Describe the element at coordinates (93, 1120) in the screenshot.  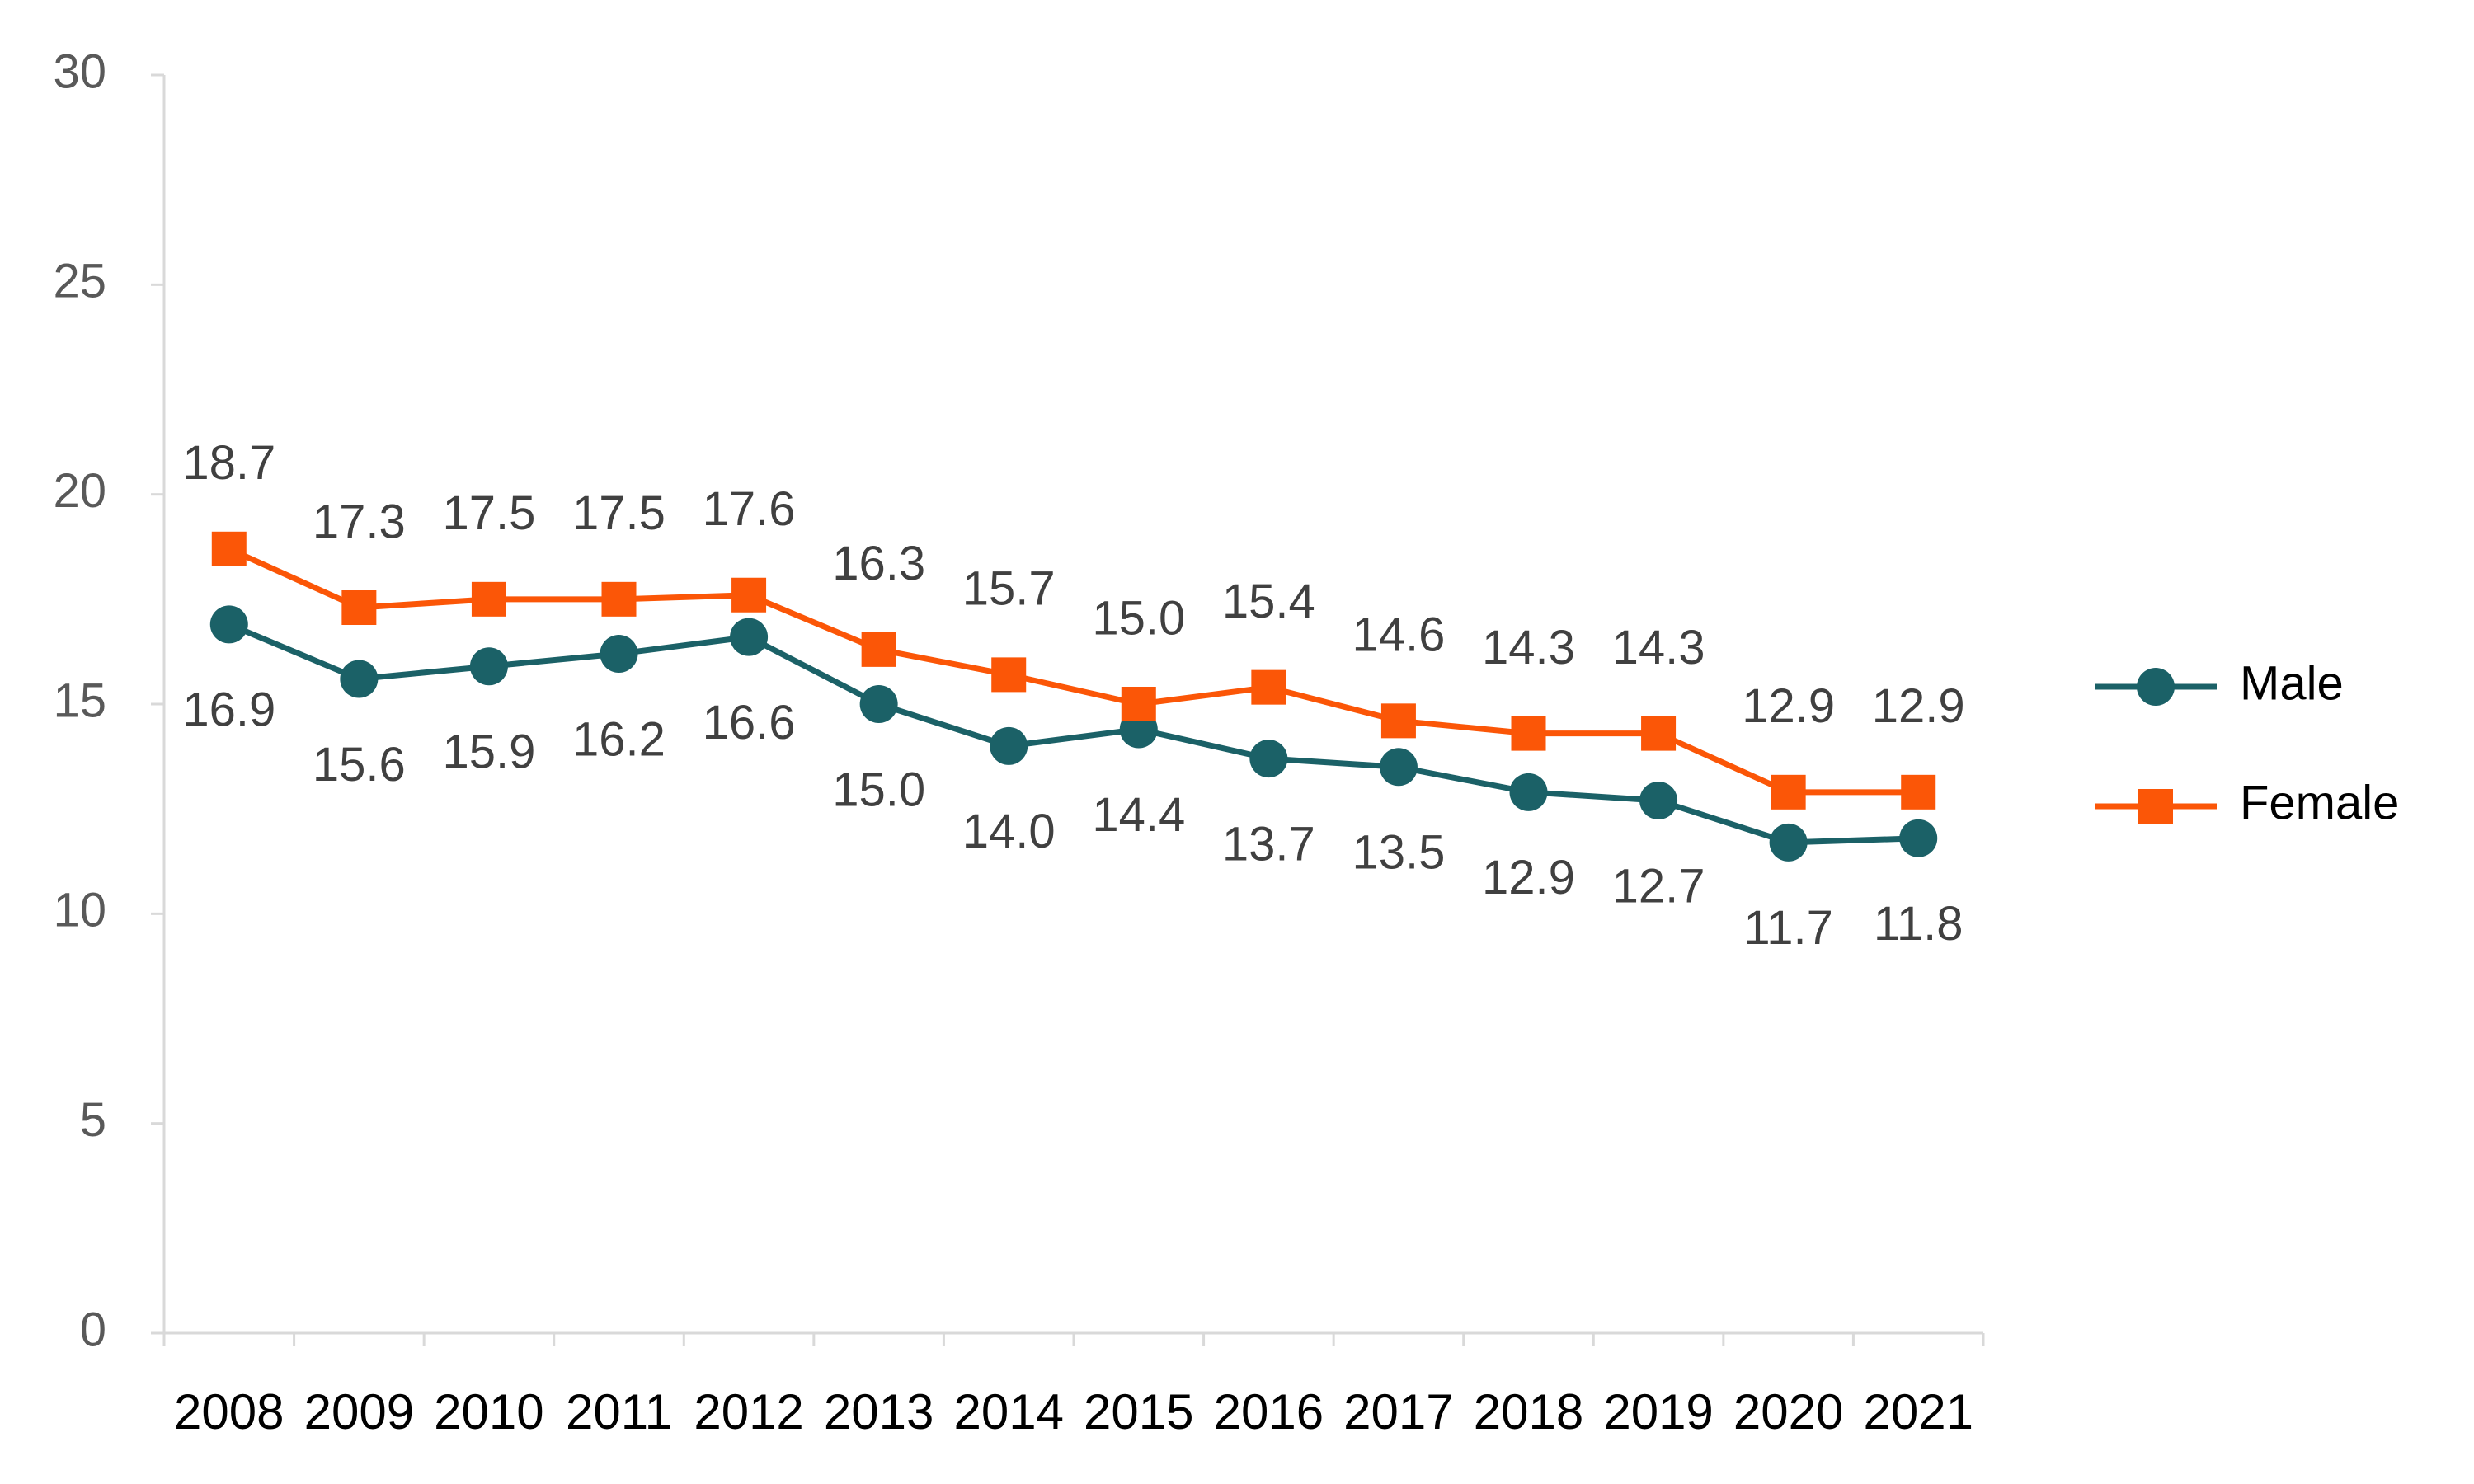
I see `y-tick-label: 5` at that location.